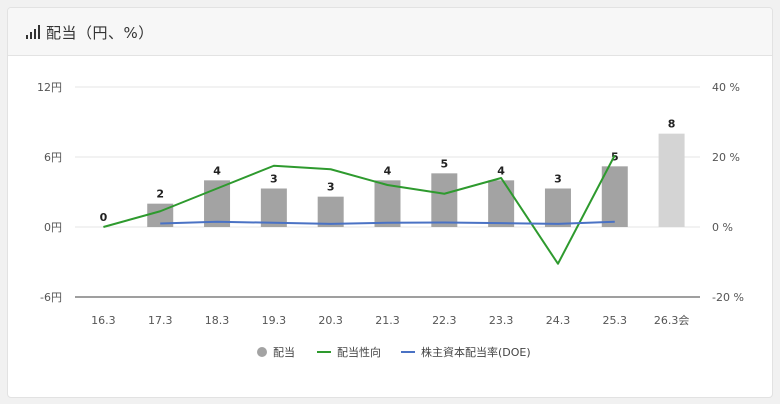  I want to click on legend-marker-dividend, so click(262, 352).